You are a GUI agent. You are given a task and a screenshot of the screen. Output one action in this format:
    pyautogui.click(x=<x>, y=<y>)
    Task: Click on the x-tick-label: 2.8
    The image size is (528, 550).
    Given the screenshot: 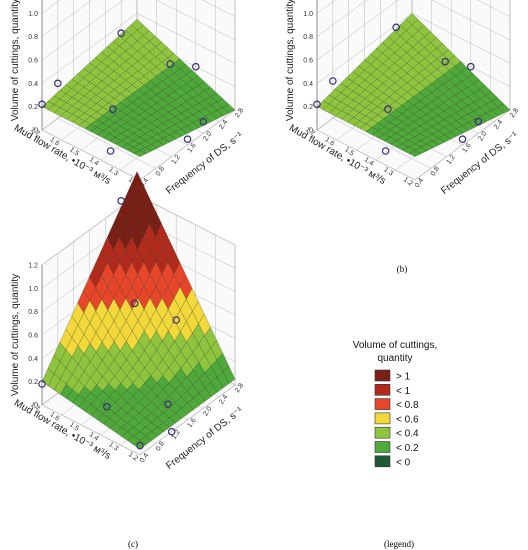 What is the action you would take?
    pyautogui.click(x=514, y=113)
    